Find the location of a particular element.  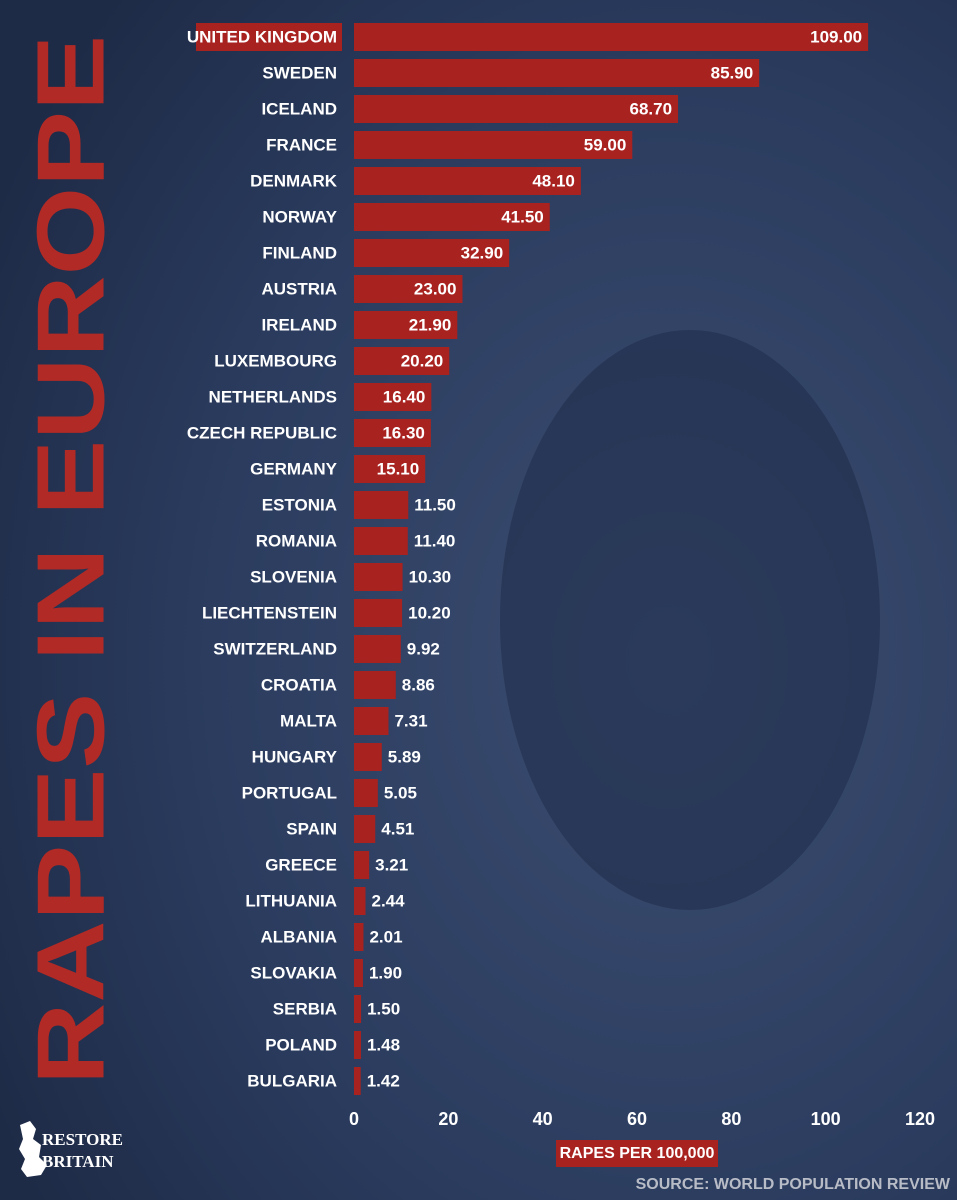

value-label: 8.86 is located at coordinates (418, 684).